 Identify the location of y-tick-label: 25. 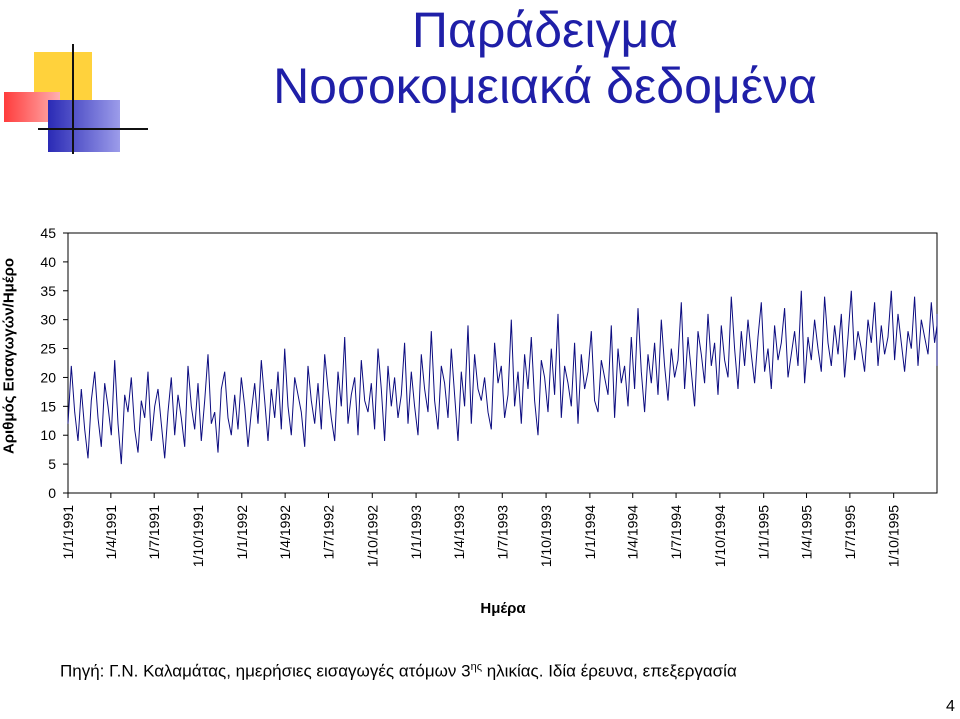
(48, 349).